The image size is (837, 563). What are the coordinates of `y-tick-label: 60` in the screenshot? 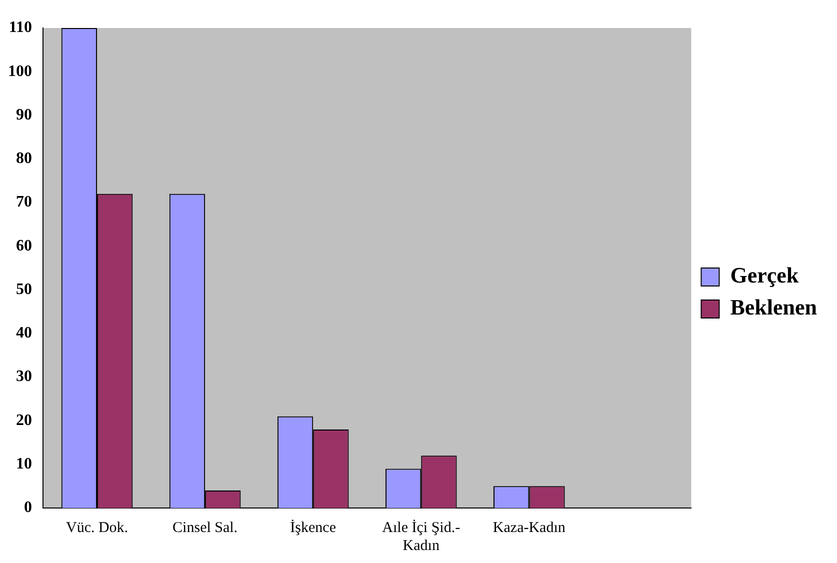 It's located at (24, 245).